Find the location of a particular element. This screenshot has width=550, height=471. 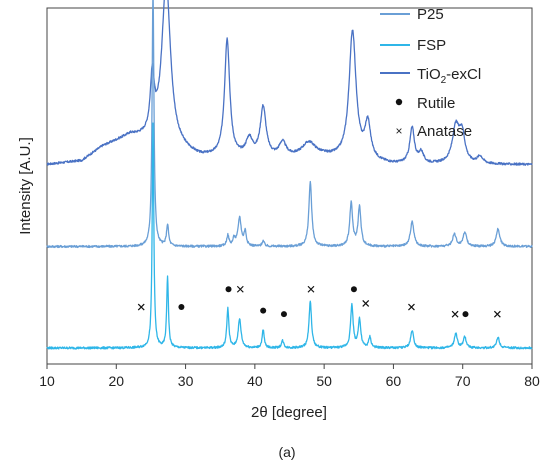

x-axis-label: 2θ [degree] is located at coordinates (289, 412).